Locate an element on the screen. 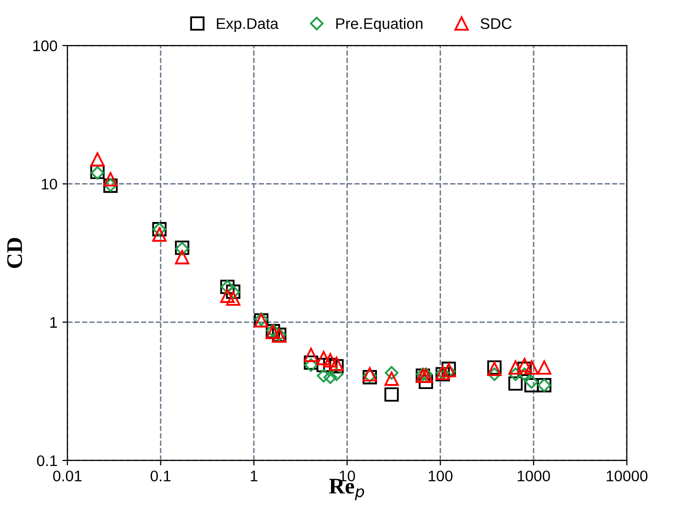 The width and height of the screenshot is (674, 506). y-tick-label: 1 is located at coordinates (53, 322).